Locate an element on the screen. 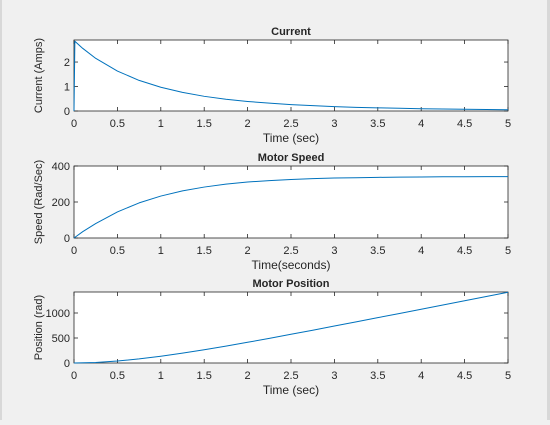  subplot-position-xtick-label: 1 is located at coordinates (161, 376).